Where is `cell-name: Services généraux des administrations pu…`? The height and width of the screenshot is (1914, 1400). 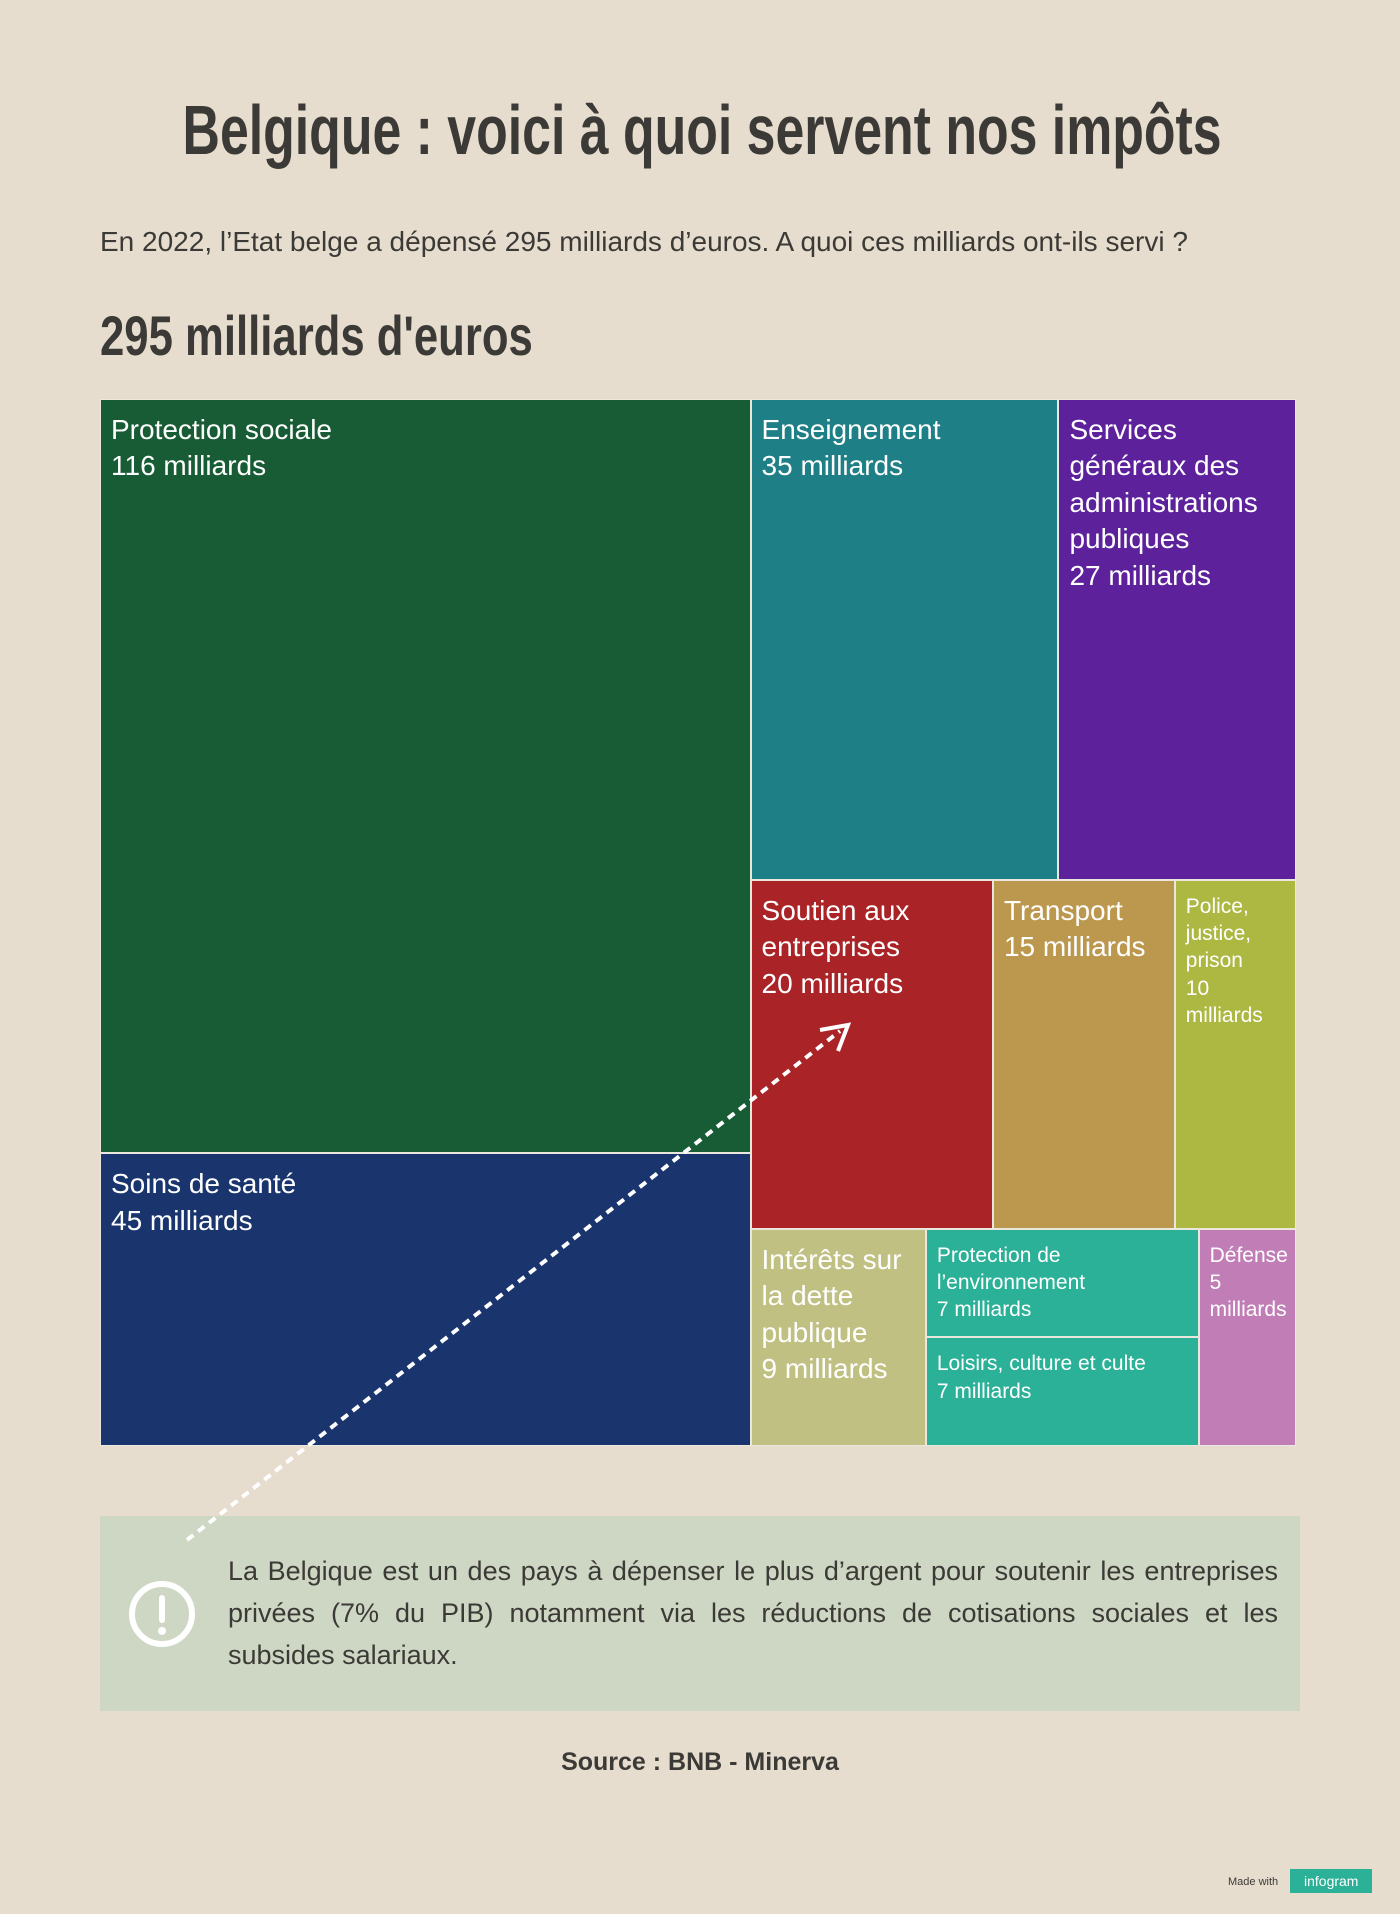 cell-name: Services généraux des administrations pu… is located at coordinates (1163, 484).